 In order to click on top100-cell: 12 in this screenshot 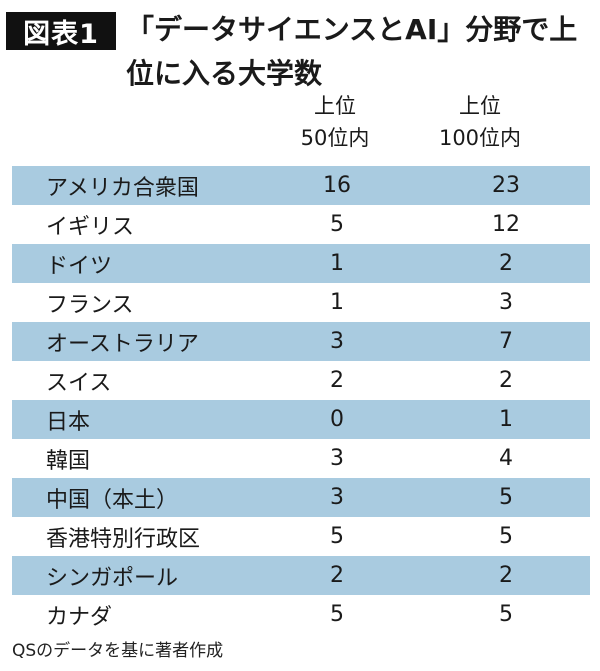, I will do `click(506, 224)`.